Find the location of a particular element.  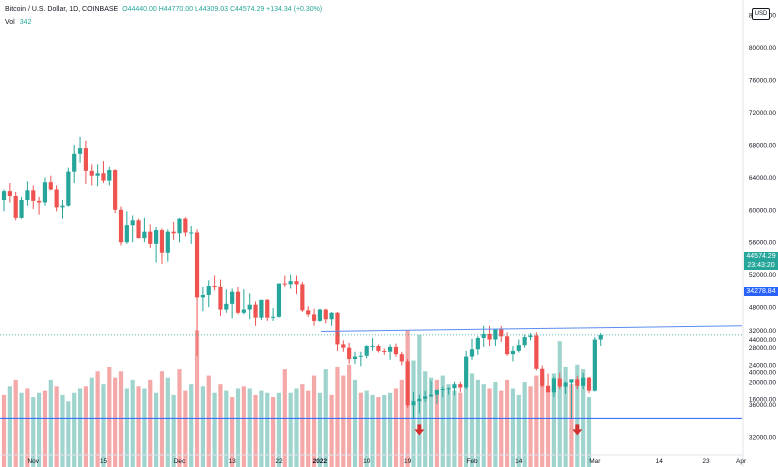

arrow-head is located at coordinates (419, 432).